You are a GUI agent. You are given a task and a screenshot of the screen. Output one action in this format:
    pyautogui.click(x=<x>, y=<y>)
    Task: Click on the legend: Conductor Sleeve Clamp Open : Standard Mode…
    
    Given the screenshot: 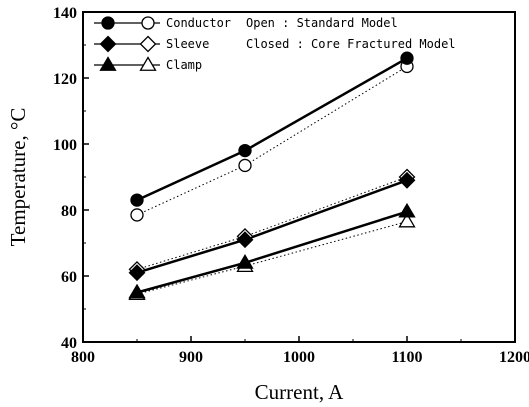 What is the action you would take?
    pyautogui.click(x=275, y=44)
    